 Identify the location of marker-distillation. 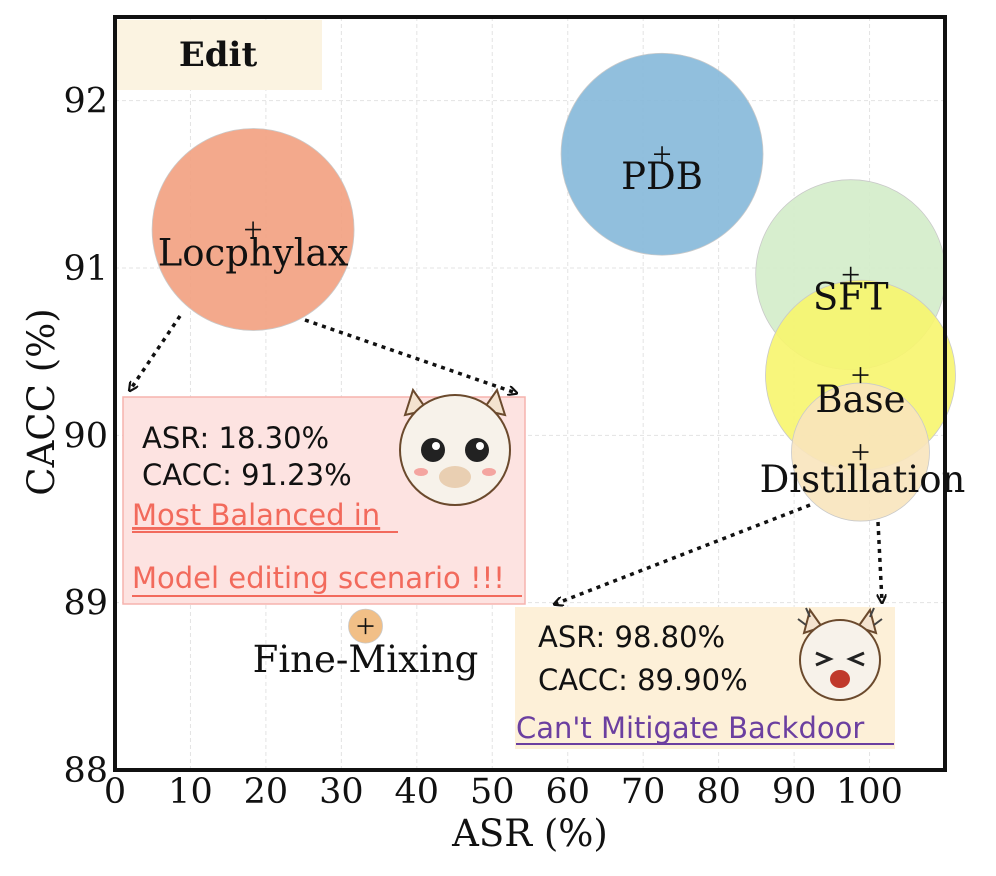
(860, 452).